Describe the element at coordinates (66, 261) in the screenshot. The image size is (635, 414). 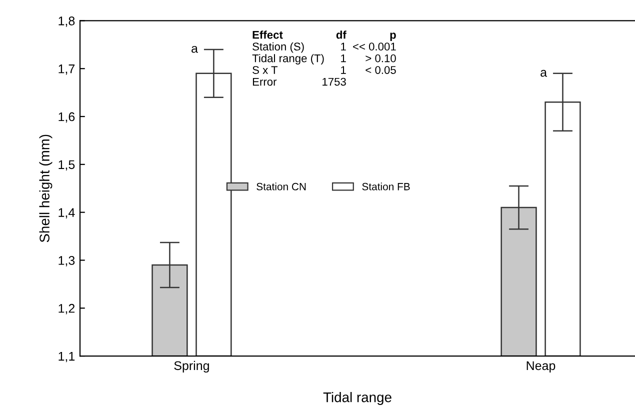
I see `y-tick-label: 1,3` at that location.